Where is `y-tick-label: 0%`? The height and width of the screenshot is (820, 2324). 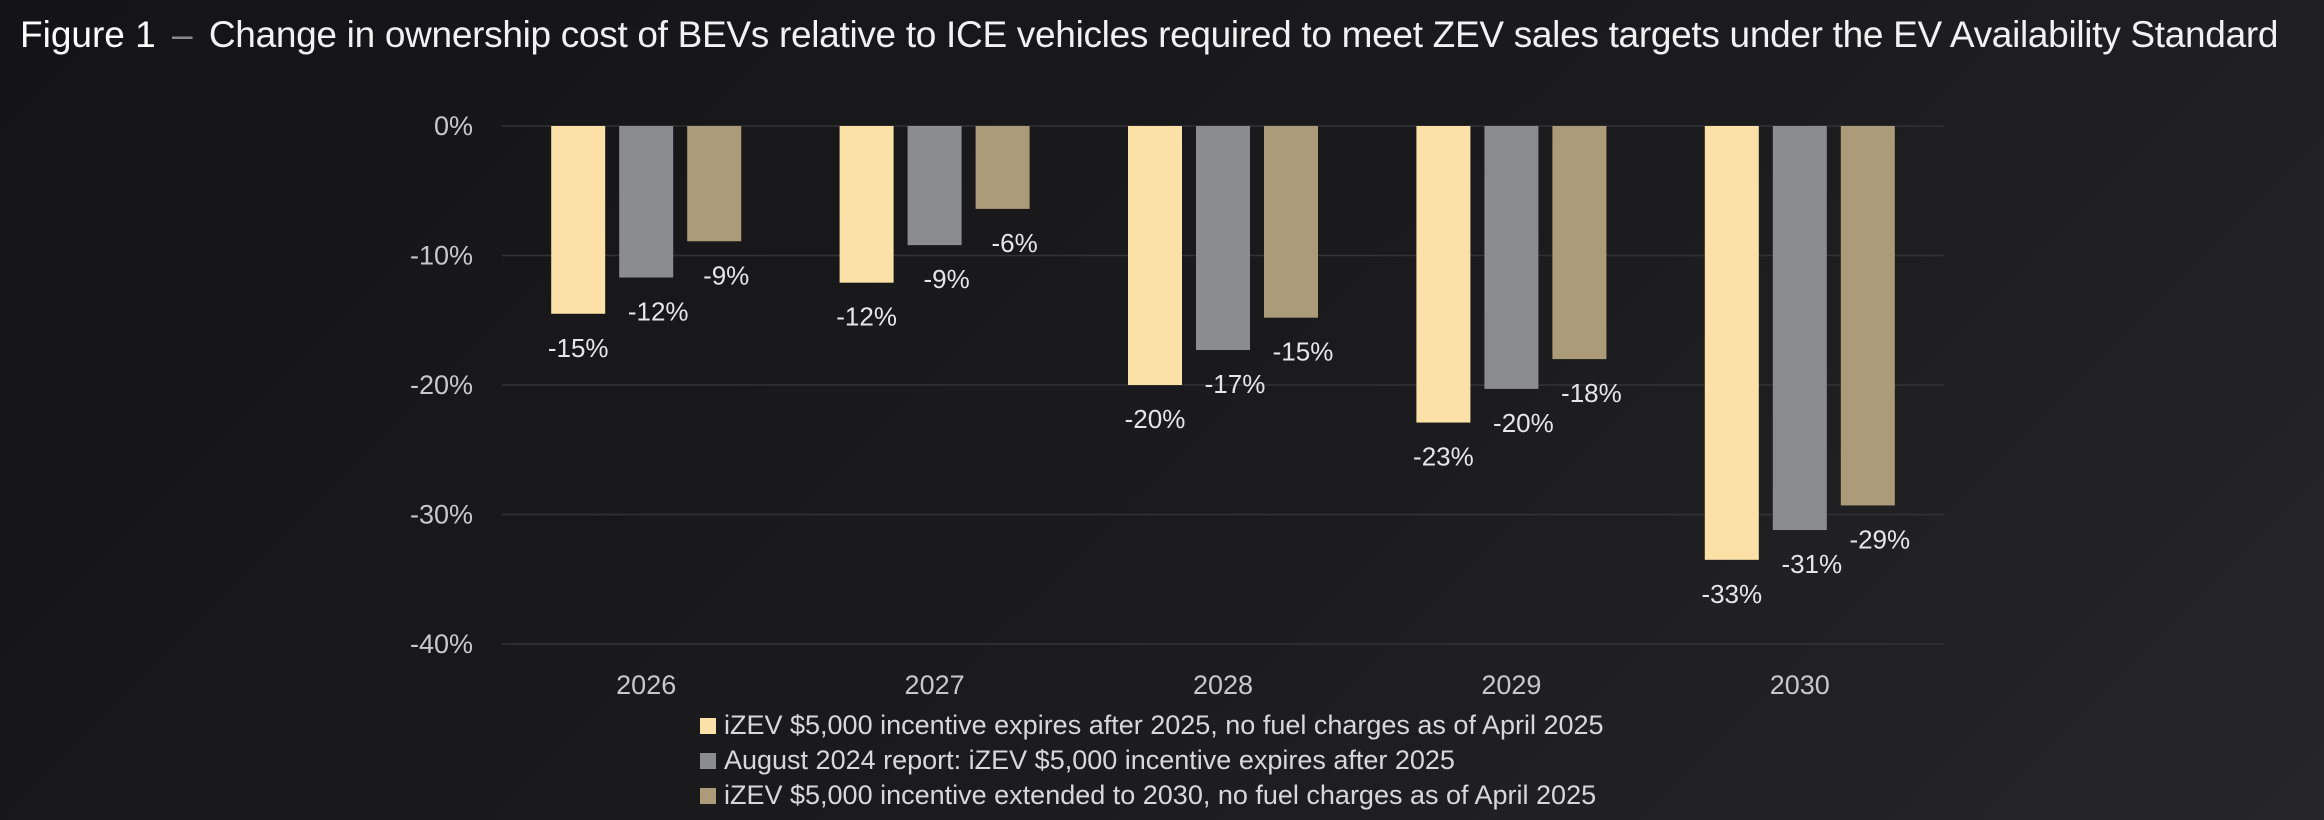 y-tick-label: 0% is located at coordinates (453, 126).